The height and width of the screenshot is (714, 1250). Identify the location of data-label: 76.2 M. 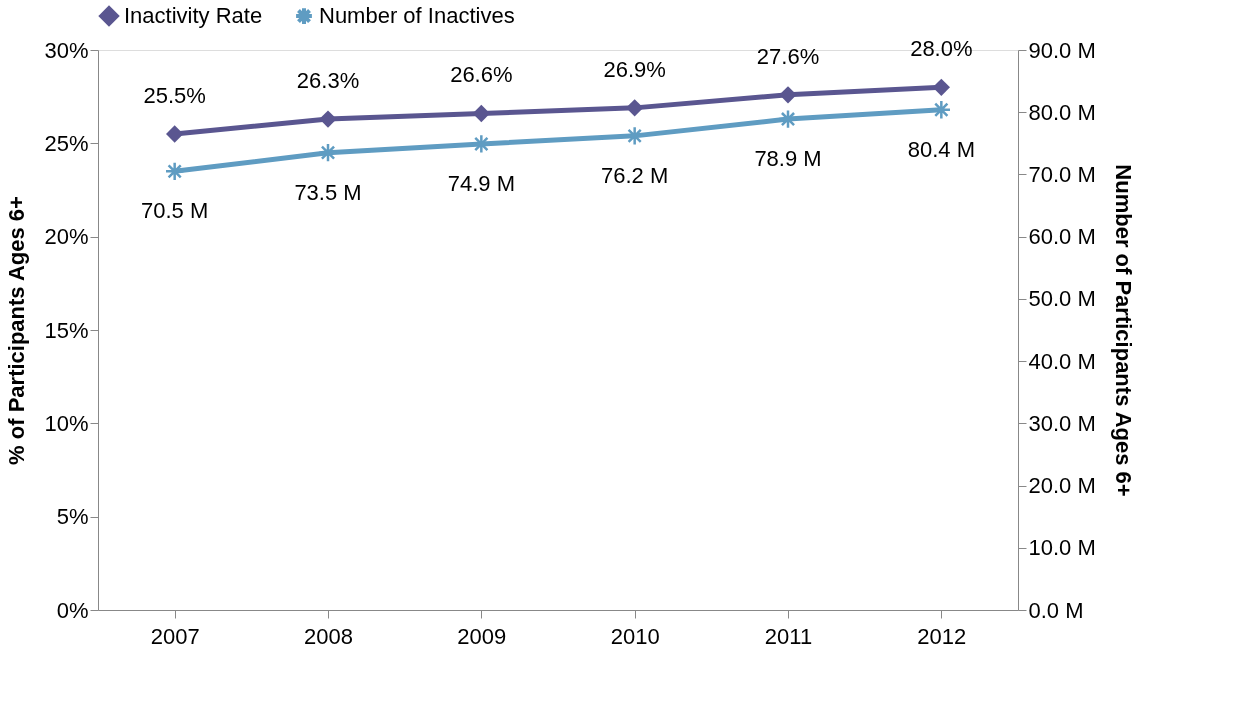
(635, 175).